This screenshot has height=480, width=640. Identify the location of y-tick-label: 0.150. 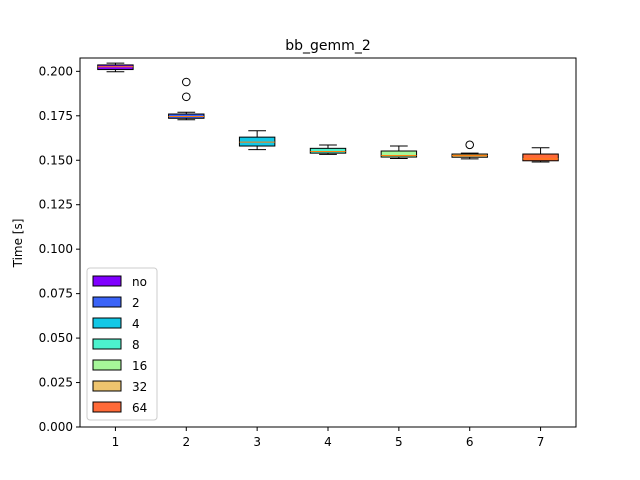
(56, 160).